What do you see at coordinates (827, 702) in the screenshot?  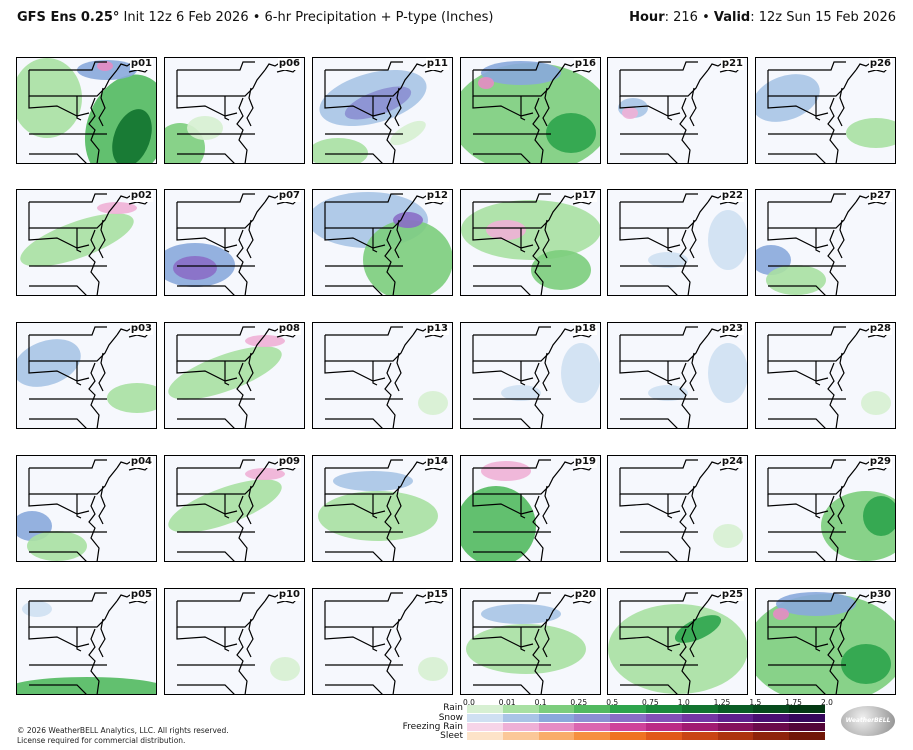 I see `legend-tick: 2.0` at bounding box center [827, 702].